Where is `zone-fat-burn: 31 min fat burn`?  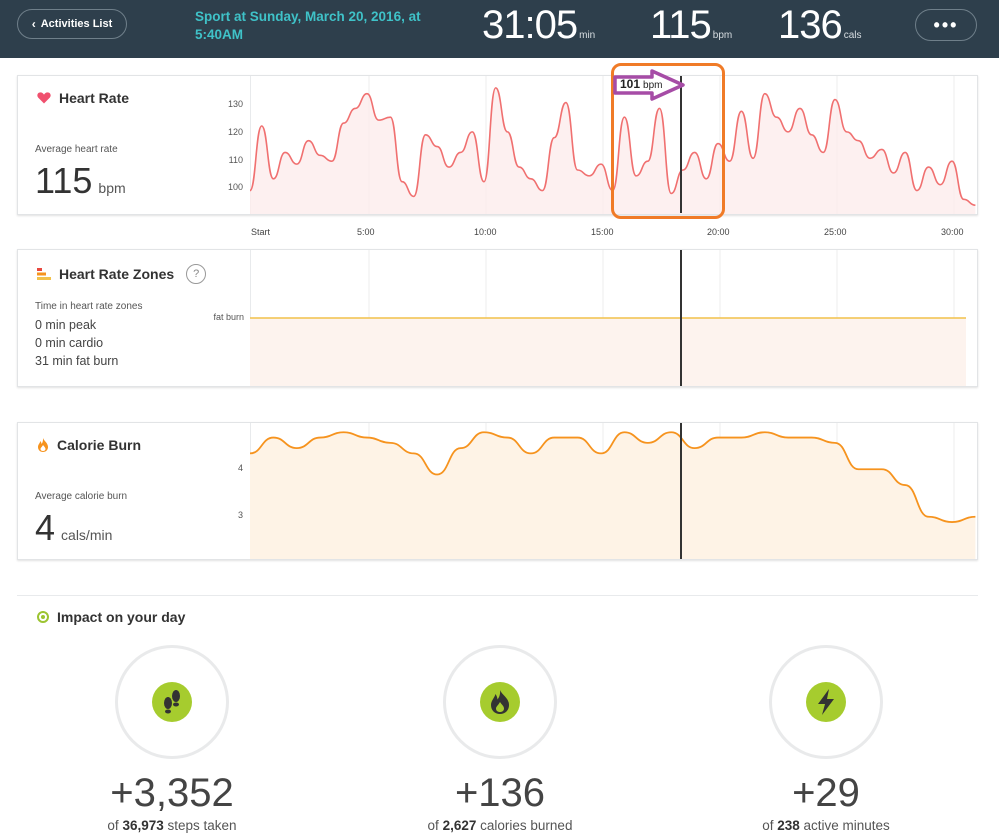
zone-fat-burn: 31 min fat burn is located at coordinates (77, 361).